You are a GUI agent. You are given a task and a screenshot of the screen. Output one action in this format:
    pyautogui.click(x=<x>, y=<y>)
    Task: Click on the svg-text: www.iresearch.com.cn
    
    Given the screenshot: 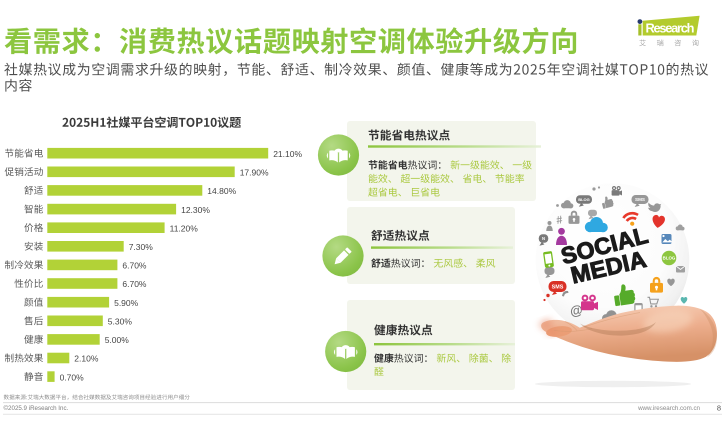 What is the action you would take?
    pyautogui.click(x=668, y=408)
    